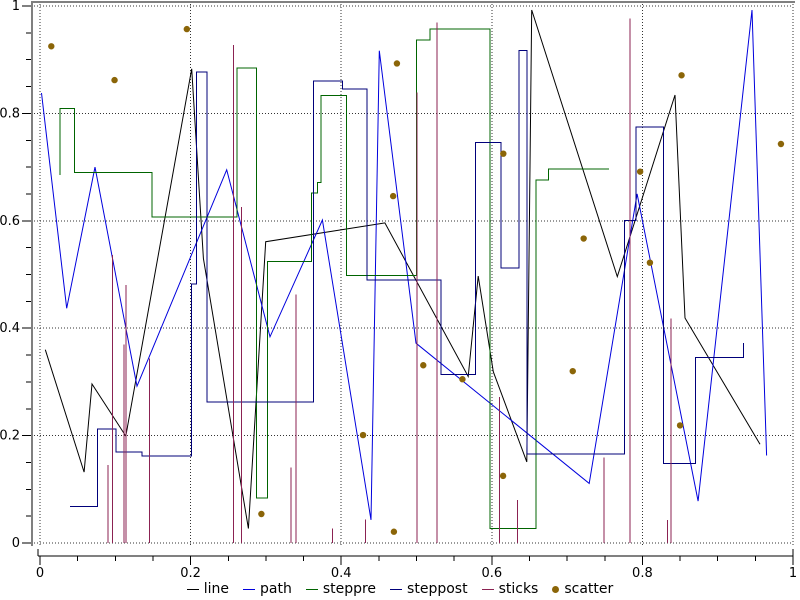 The height and width of the screenshot is (600, 800). What do you see at coordinates (589, 589) in the screenshot?
I see `legend-label-scatter: scatter` at bounding box center [589, 589].